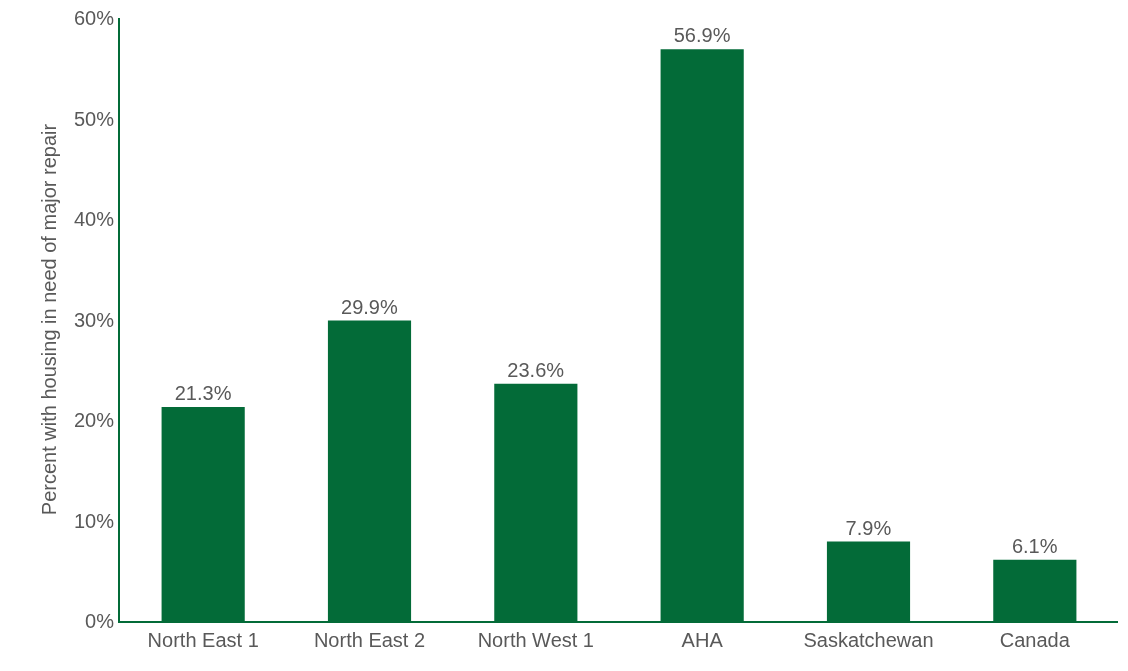  What do you see at coordinates (203, 640) in the screenshot?
I see `x-tick-label: North East 1` at bounding box center [203, 640].